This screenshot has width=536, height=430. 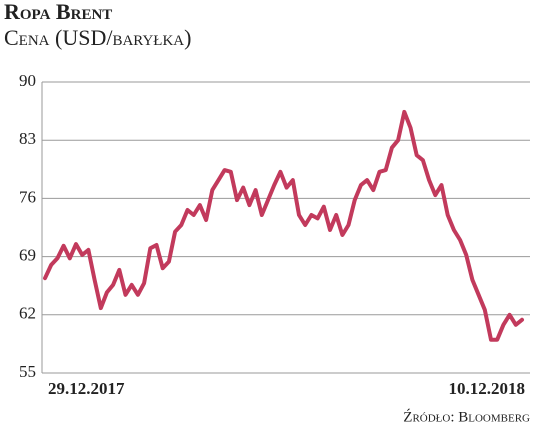 What do you see at coordinates (487, 388) in the screenshot?
I see `x-tick-label: 10.12.2018` at bounding box center [487, 388].